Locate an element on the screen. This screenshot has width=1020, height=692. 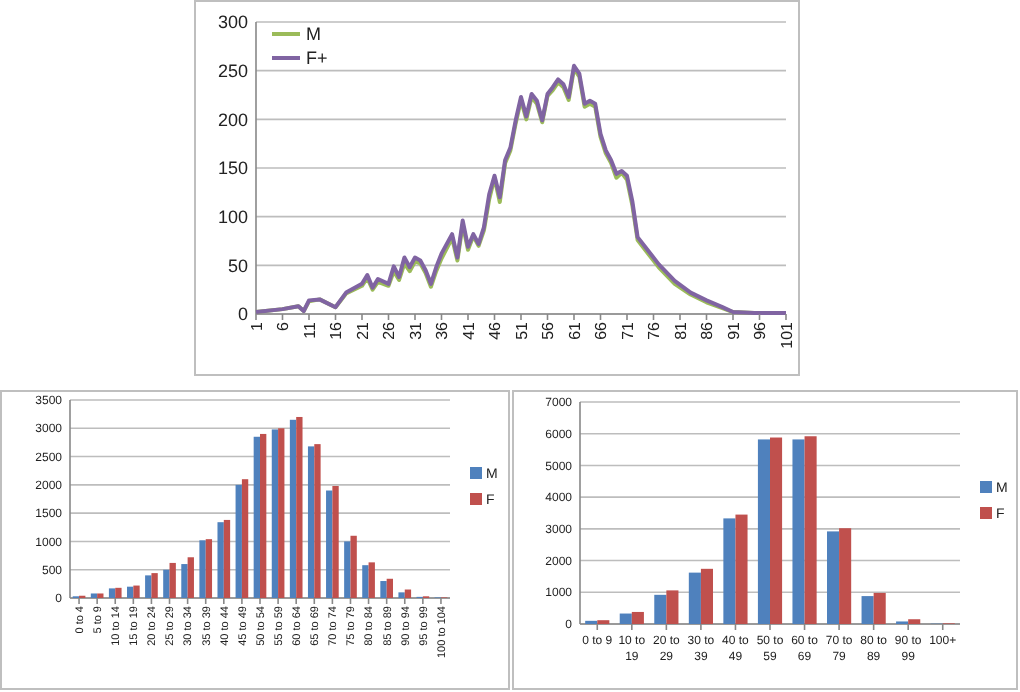
x-tick-label: 46 is located at coordinates (495, 330).